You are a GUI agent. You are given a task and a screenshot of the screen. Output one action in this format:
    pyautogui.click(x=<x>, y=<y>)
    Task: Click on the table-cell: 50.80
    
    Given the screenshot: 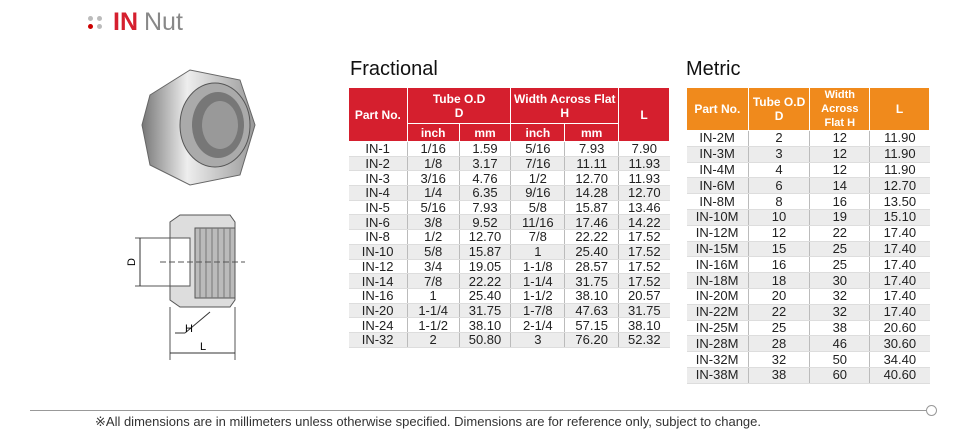 What is the action you would take?
    pyautogui.click(x=485, y=340)
    